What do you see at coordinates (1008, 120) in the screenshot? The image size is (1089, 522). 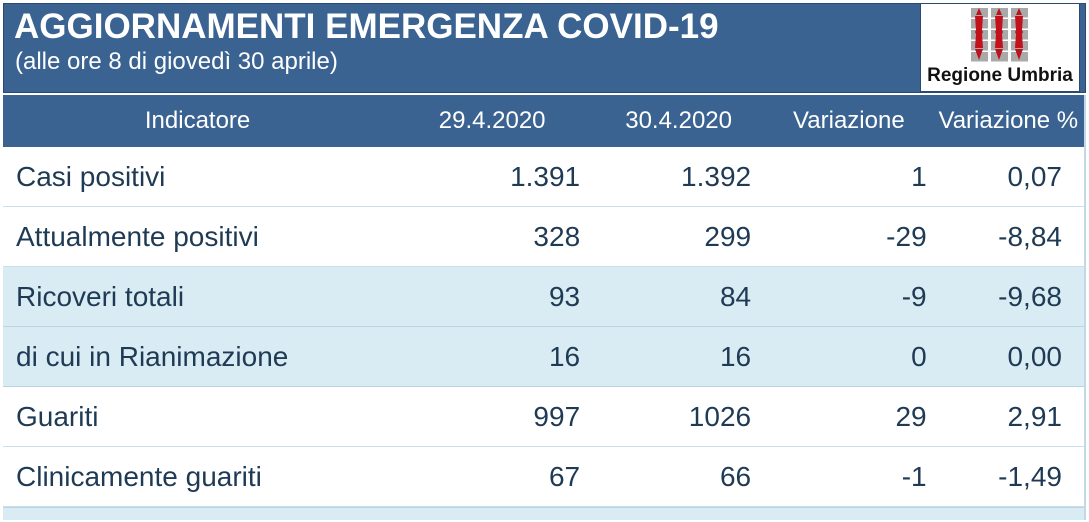 I see `column-header-4: Variazione %` at bounding box center [1008, 120].